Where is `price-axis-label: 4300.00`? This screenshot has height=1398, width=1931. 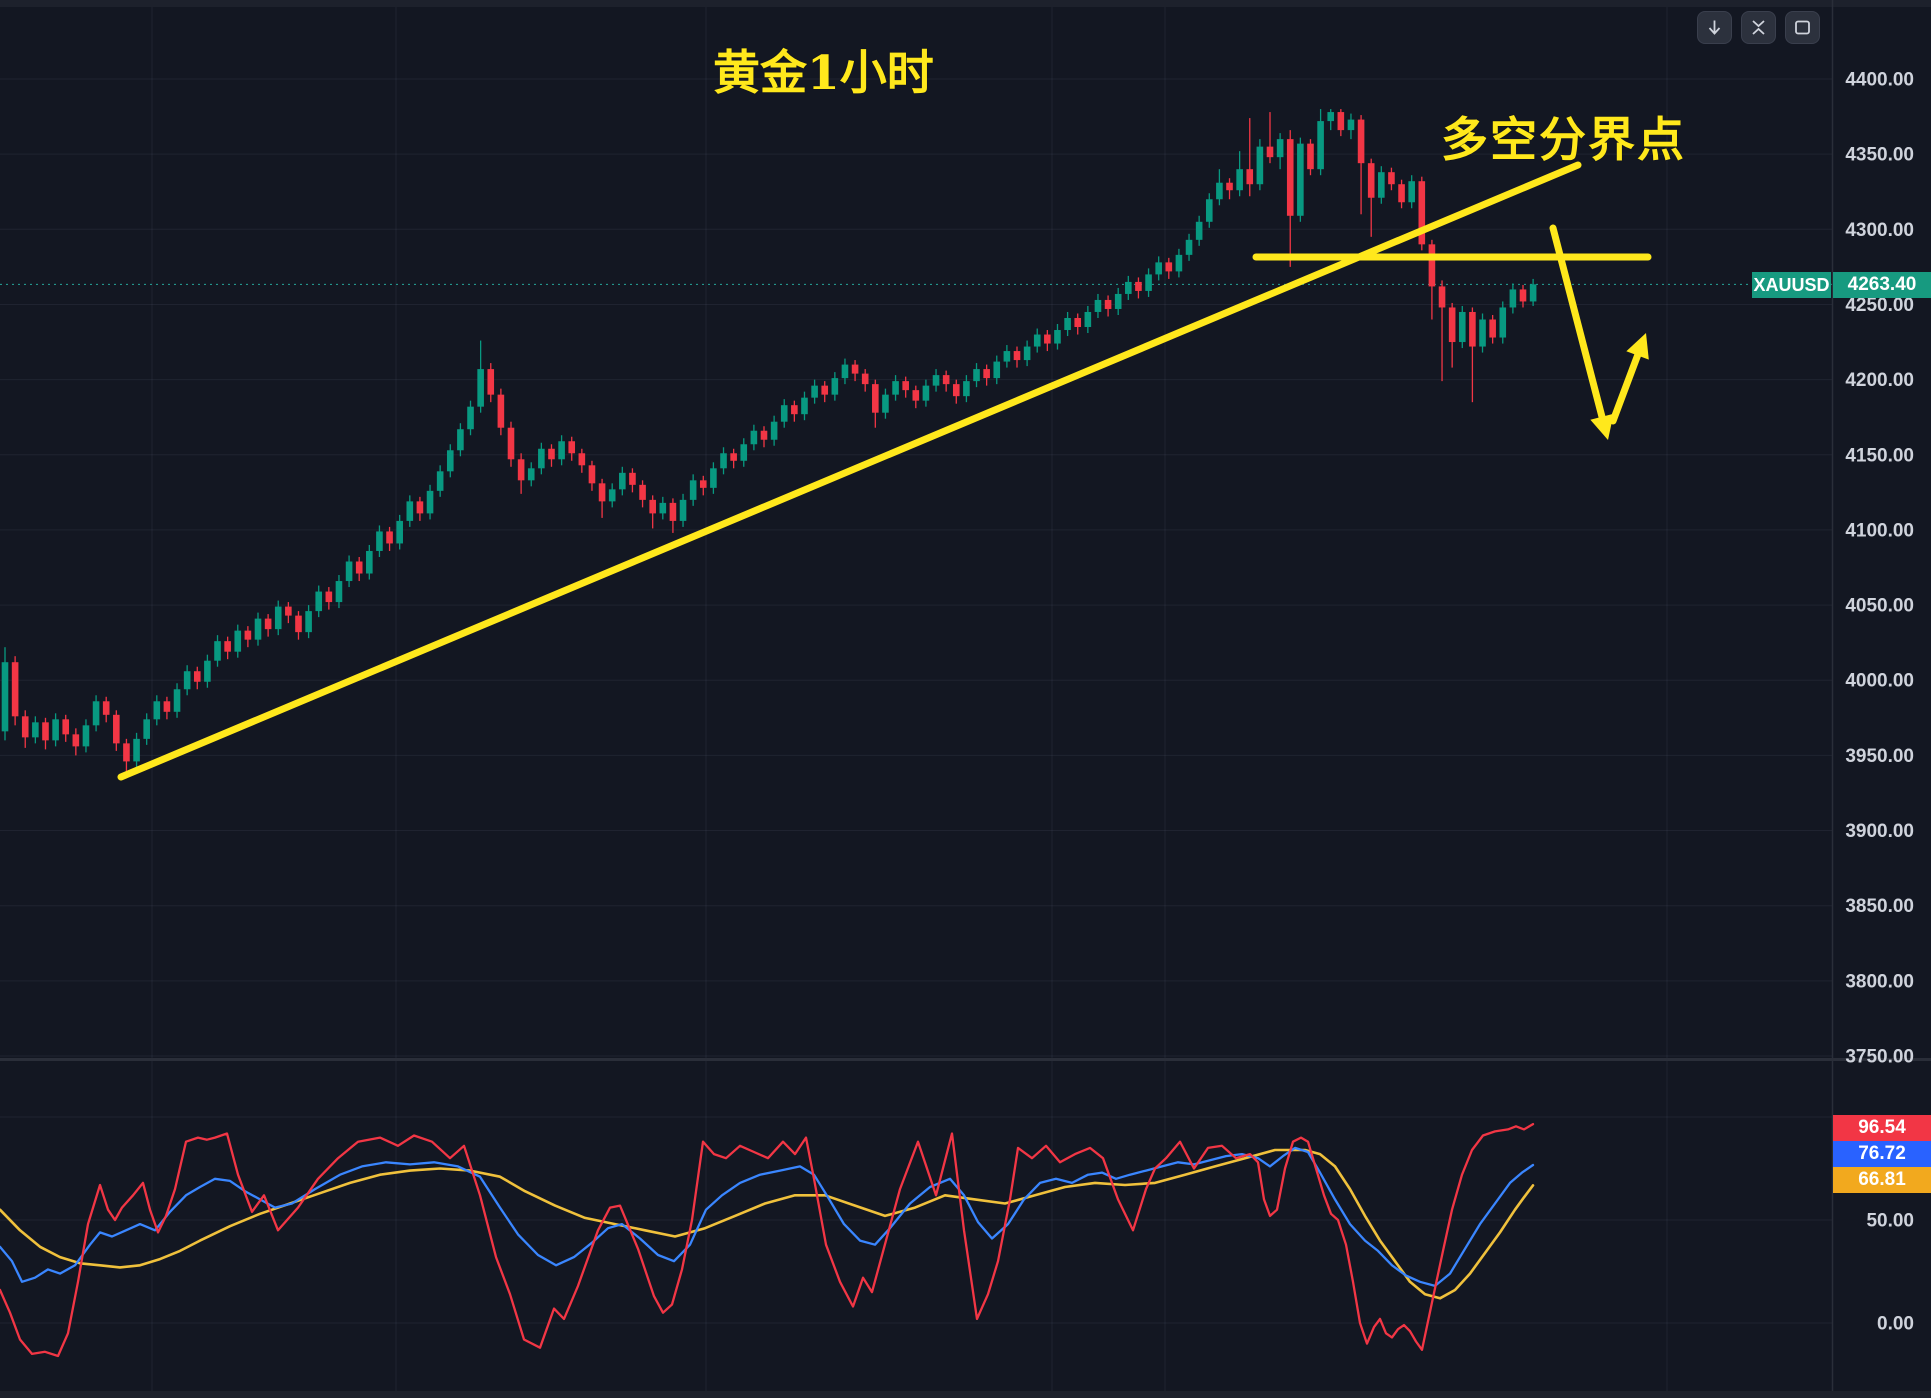
price-axis-label: 4300.00 is located at coordinates (1879, 230).